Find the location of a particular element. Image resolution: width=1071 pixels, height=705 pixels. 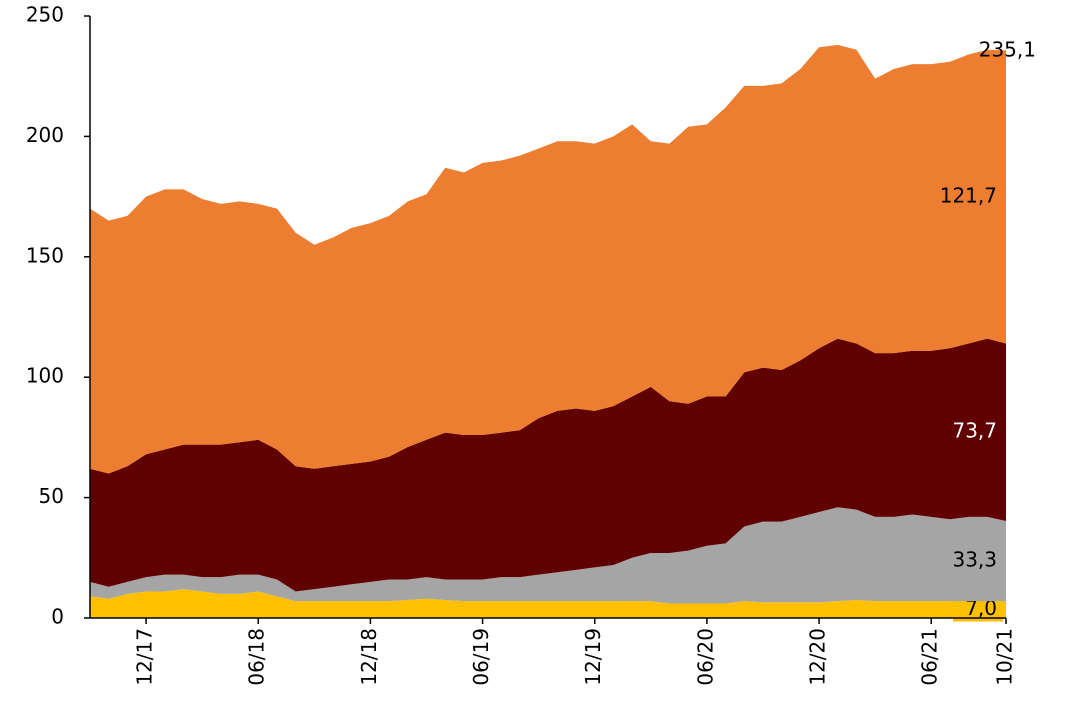

data-label: 33,3 is located at coordinates (974, 560).